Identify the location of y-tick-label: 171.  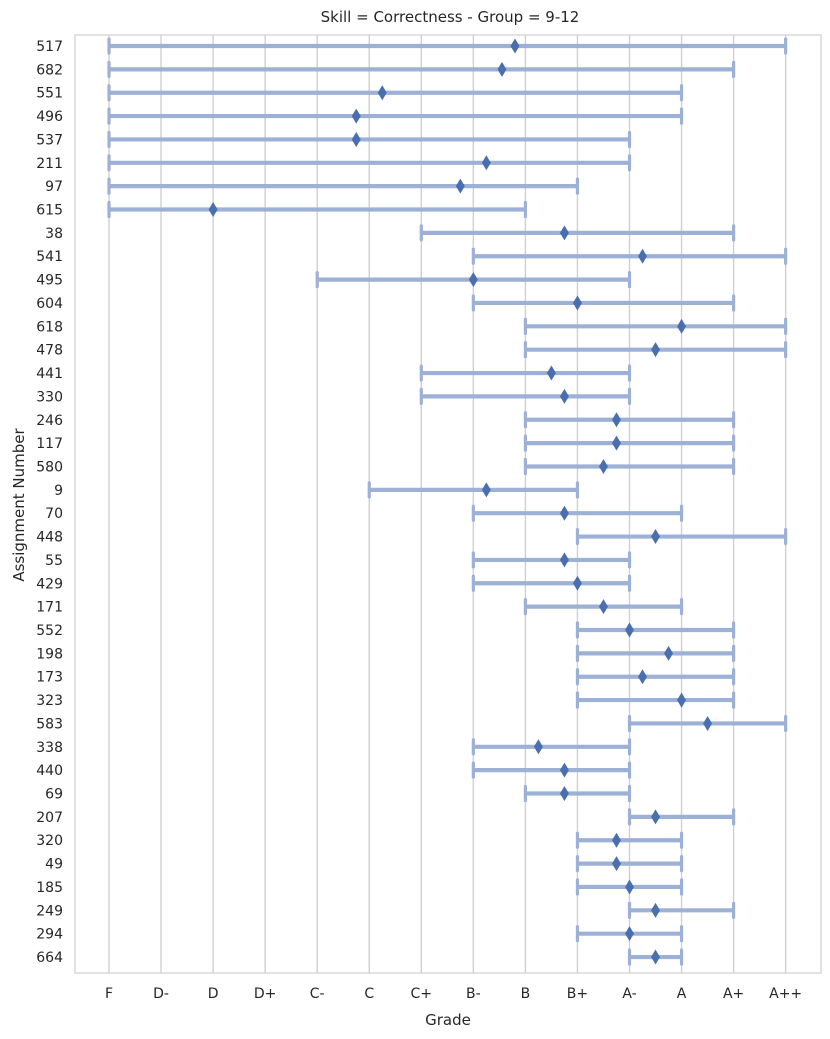
(49, 608).